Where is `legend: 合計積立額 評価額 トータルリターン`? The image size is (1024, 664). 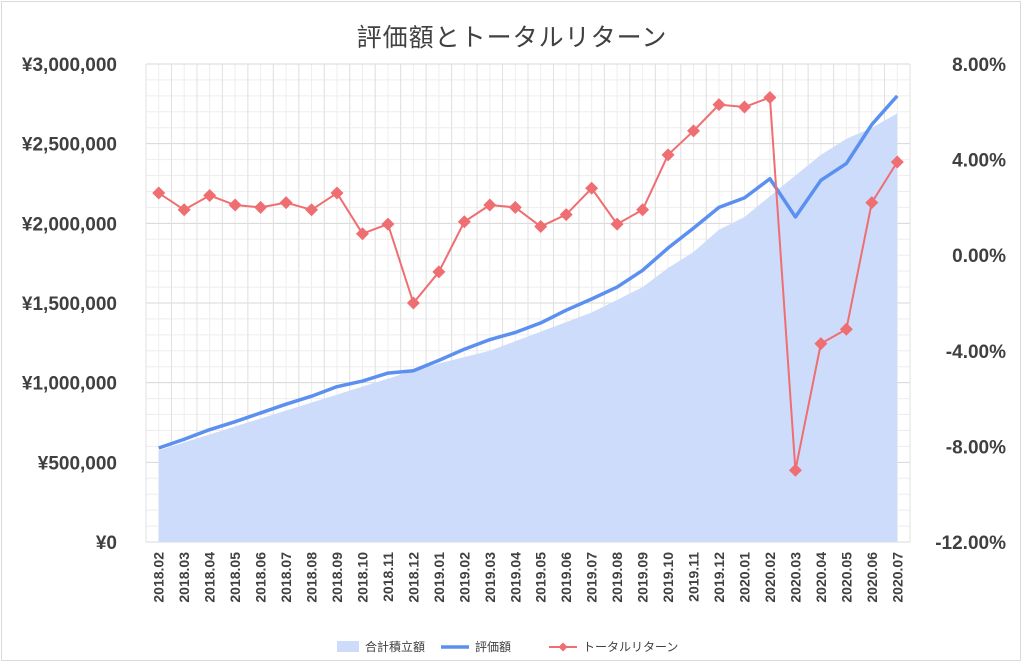 legend: 合計積立額 評価額 トータルリターン is located at coordinates (507, 646).